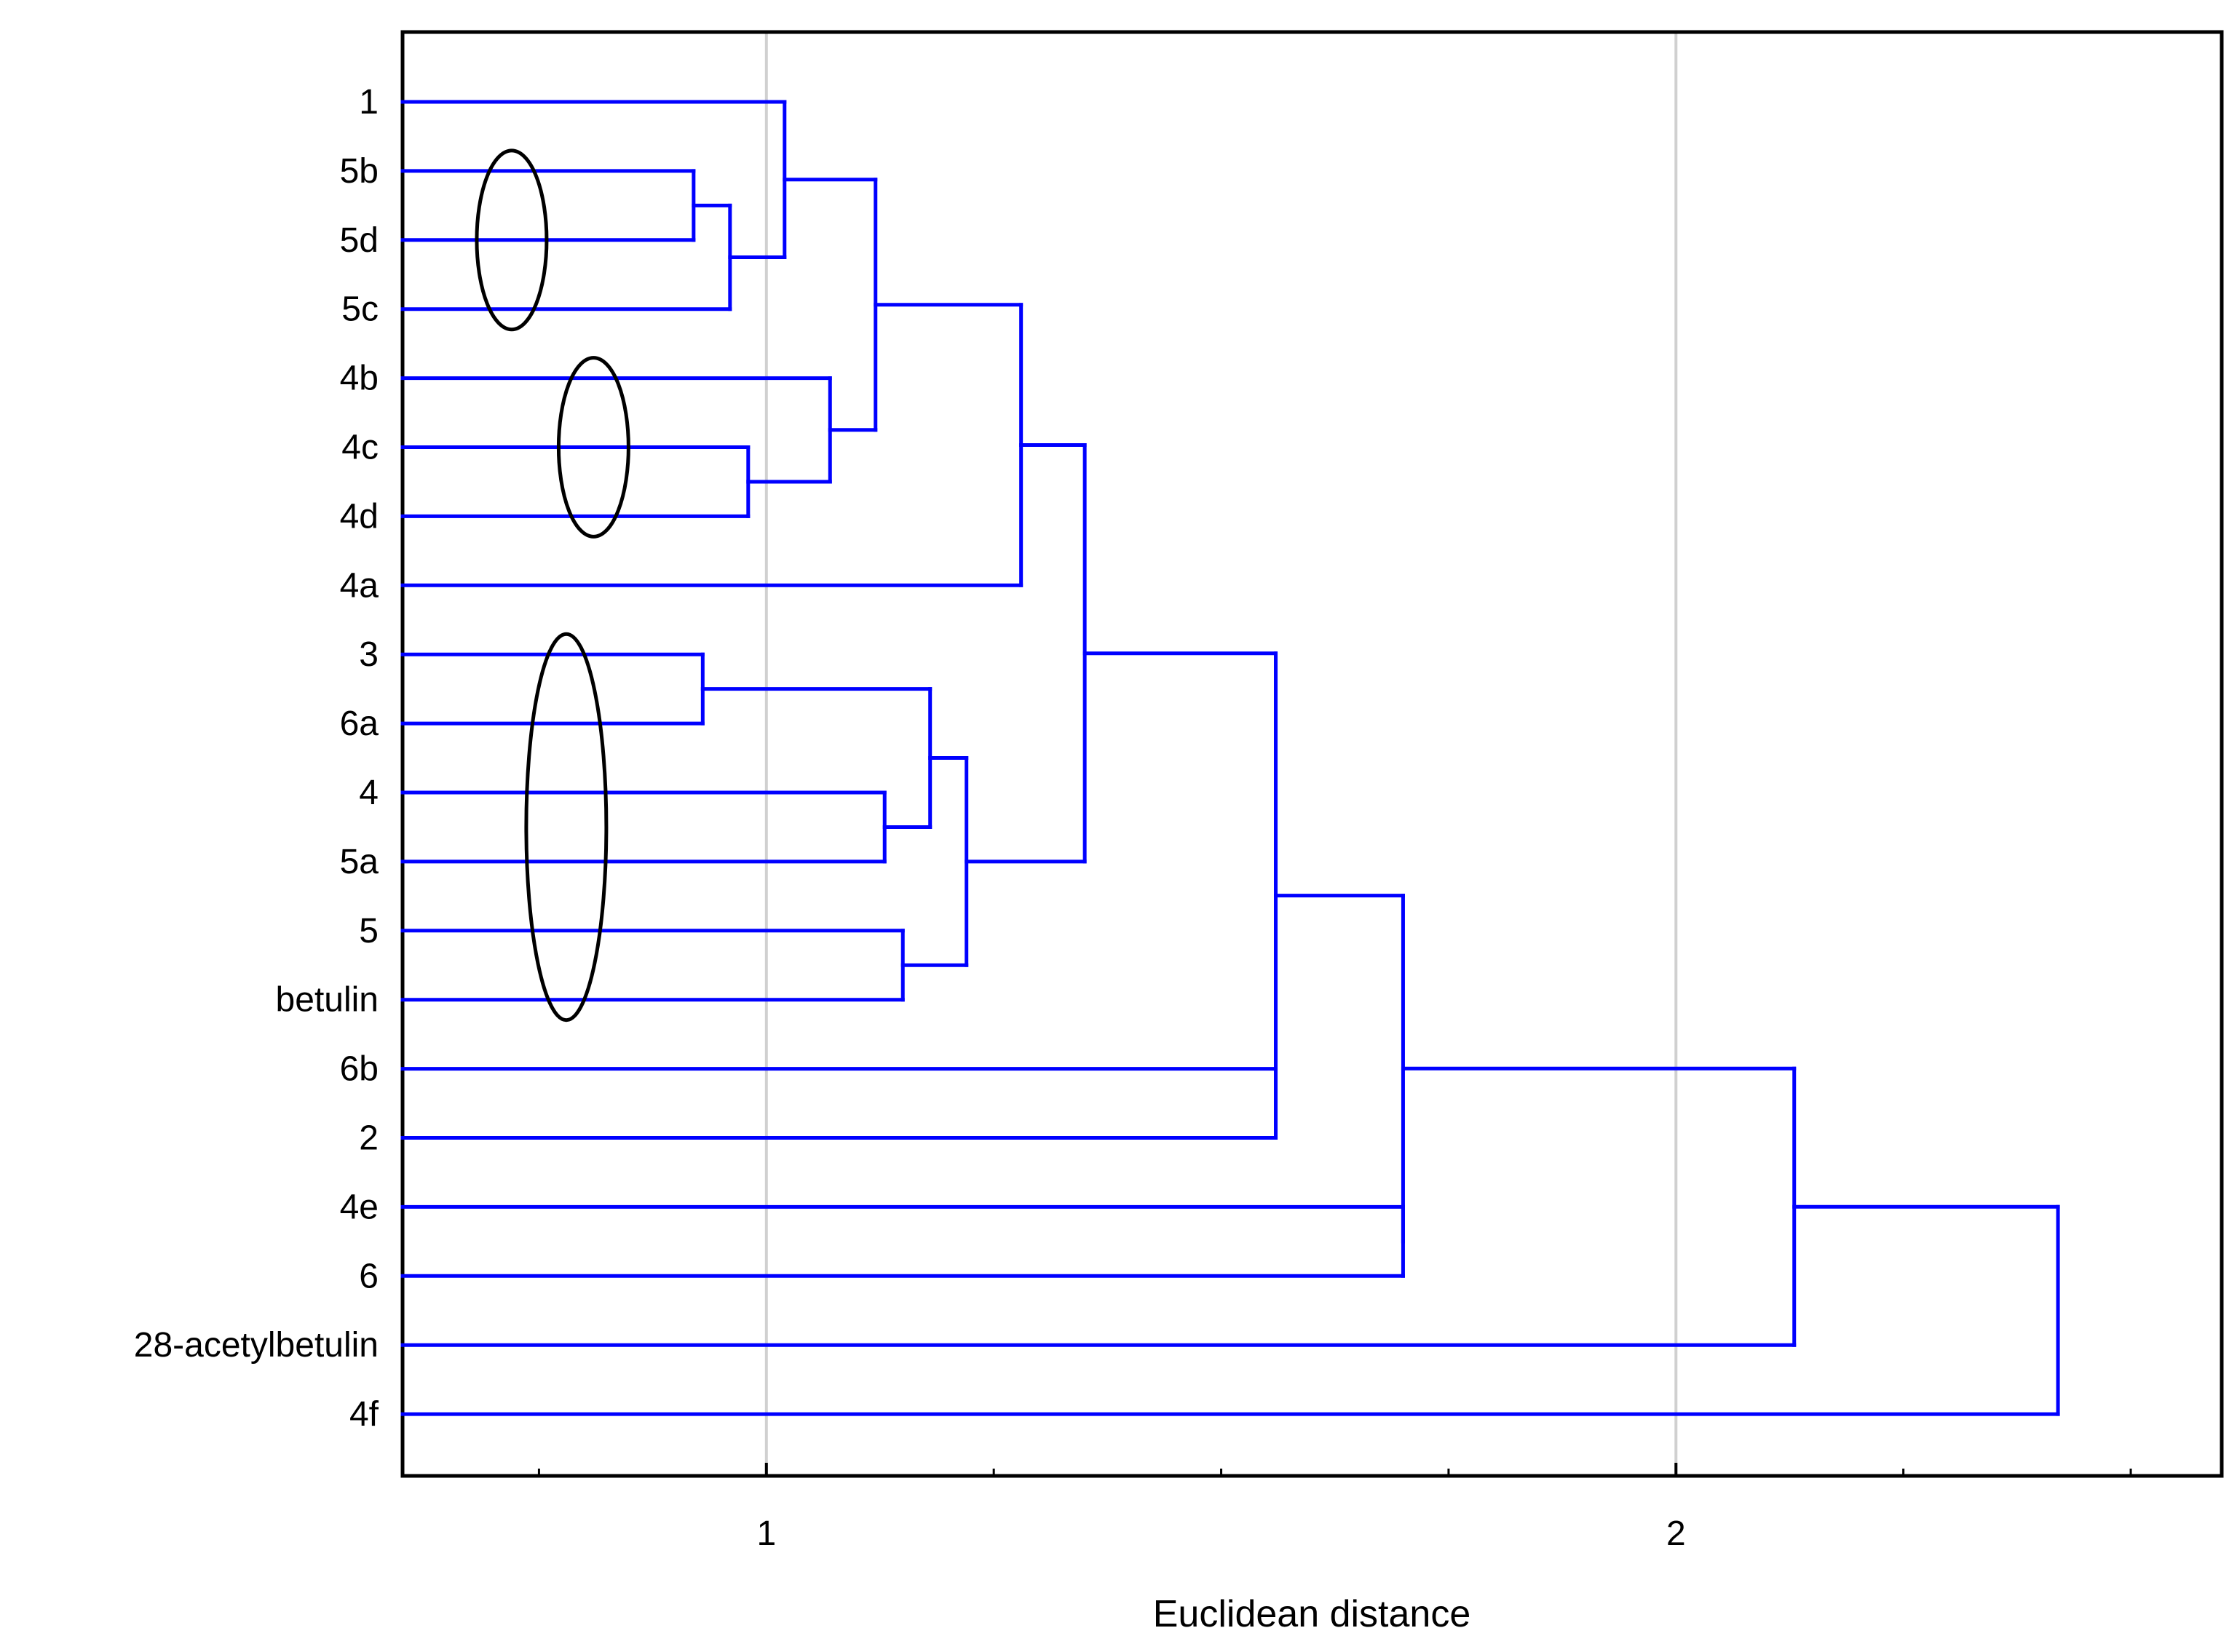 The height and width of the screenshot is (1652, 2237). Describe the element at coordinates (552, 585) in the screenshot. I see `cluster-annotations` at that location.